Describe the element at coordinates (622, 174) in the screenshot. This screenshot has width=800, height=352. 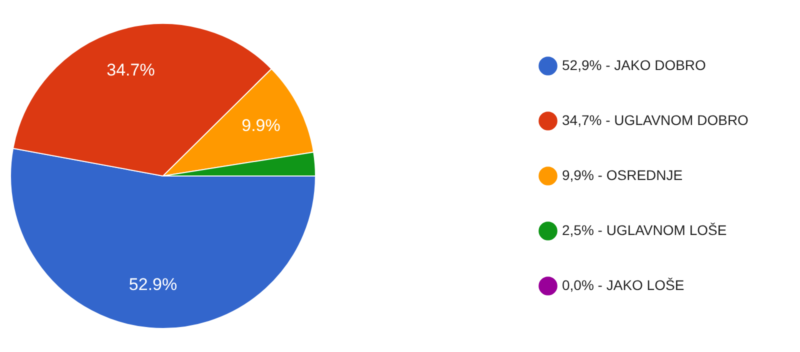
I see `legend-label: 9,9% - OSREDNJE` at that location.